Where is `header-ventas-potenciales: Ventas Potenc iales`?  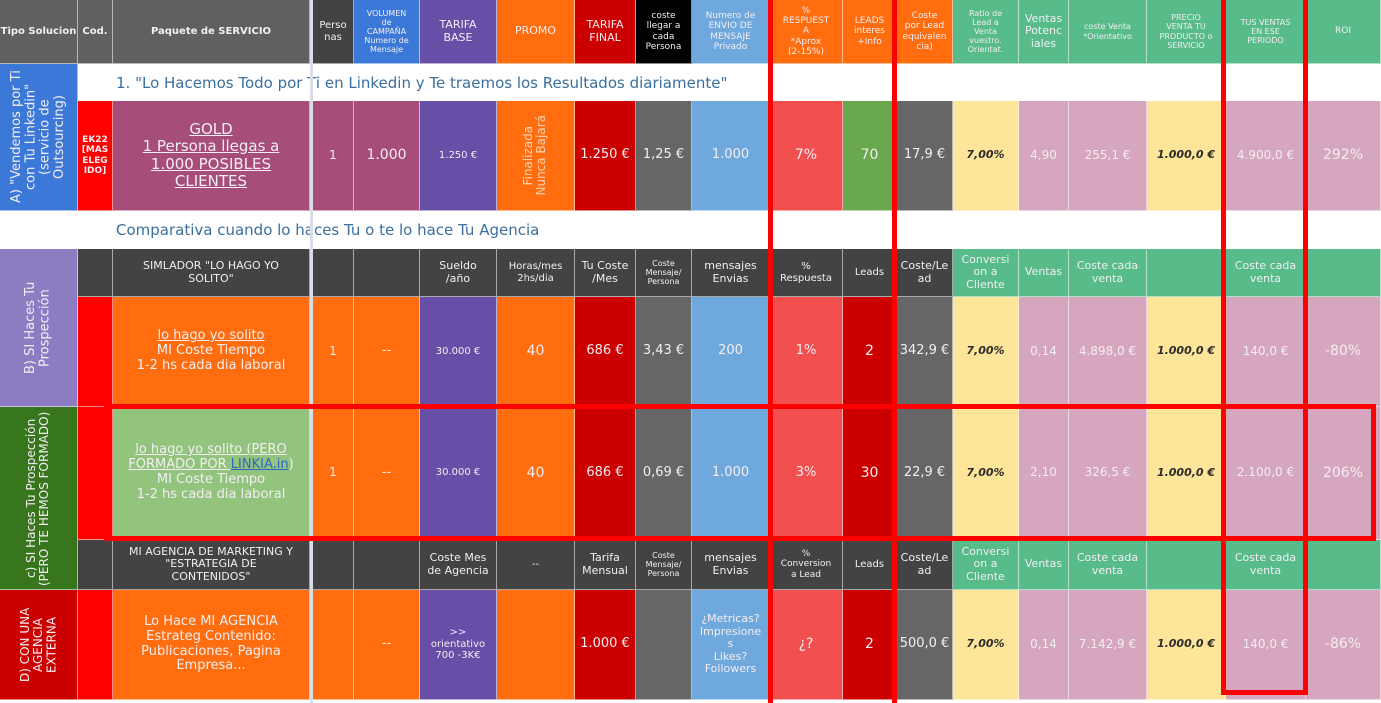 header-ventas-potenciales: Ventas Potenc iales is located at coordinates (1044, 32).